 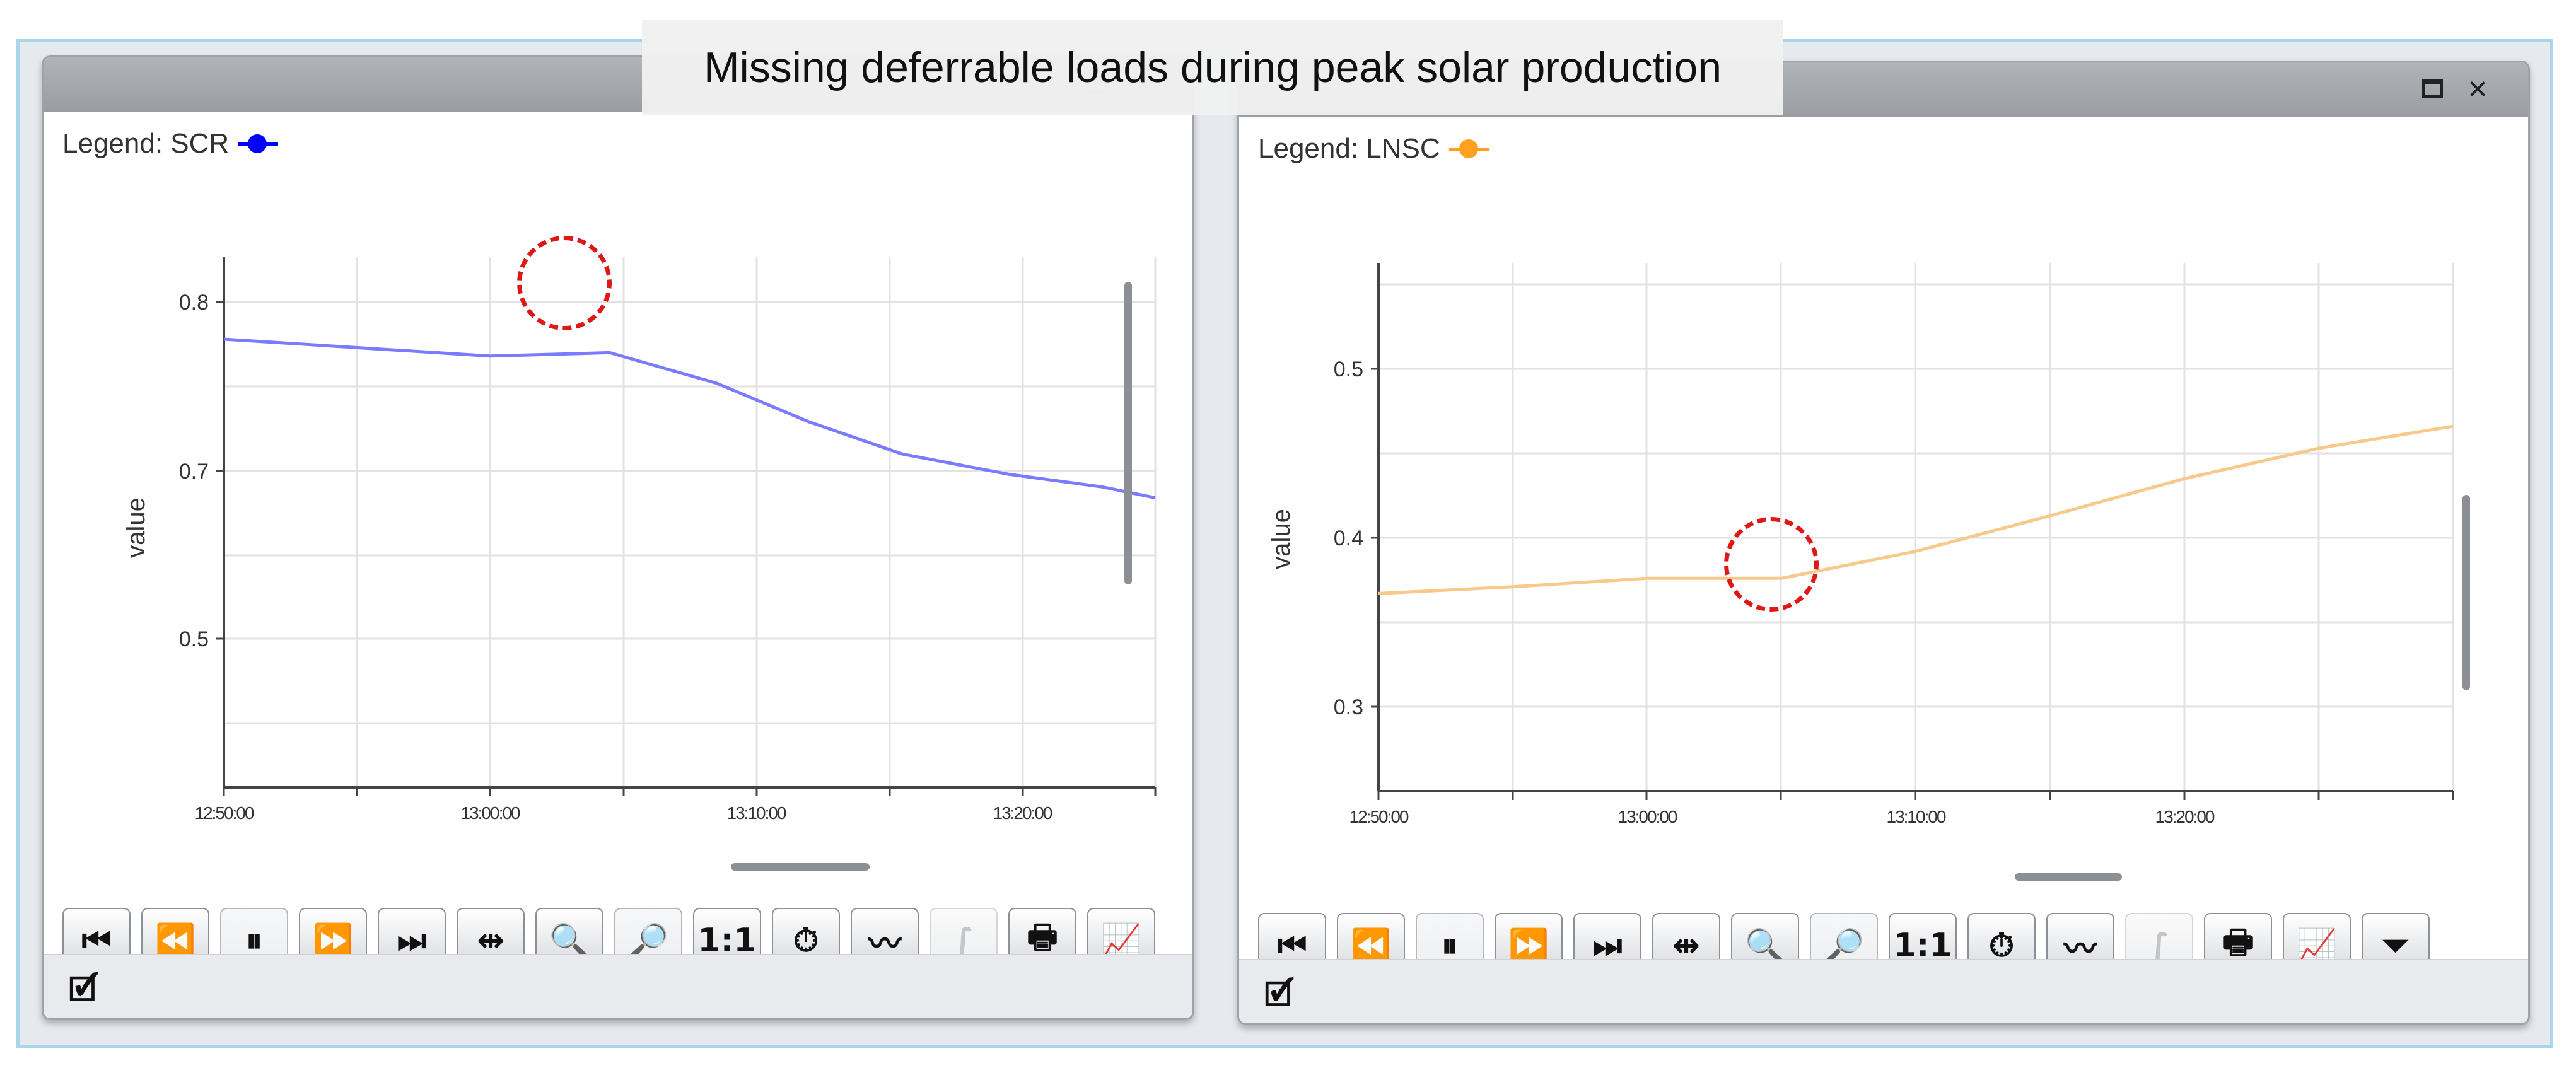 I want to click on series-line-lnsc, so click(x=1916, y=509).